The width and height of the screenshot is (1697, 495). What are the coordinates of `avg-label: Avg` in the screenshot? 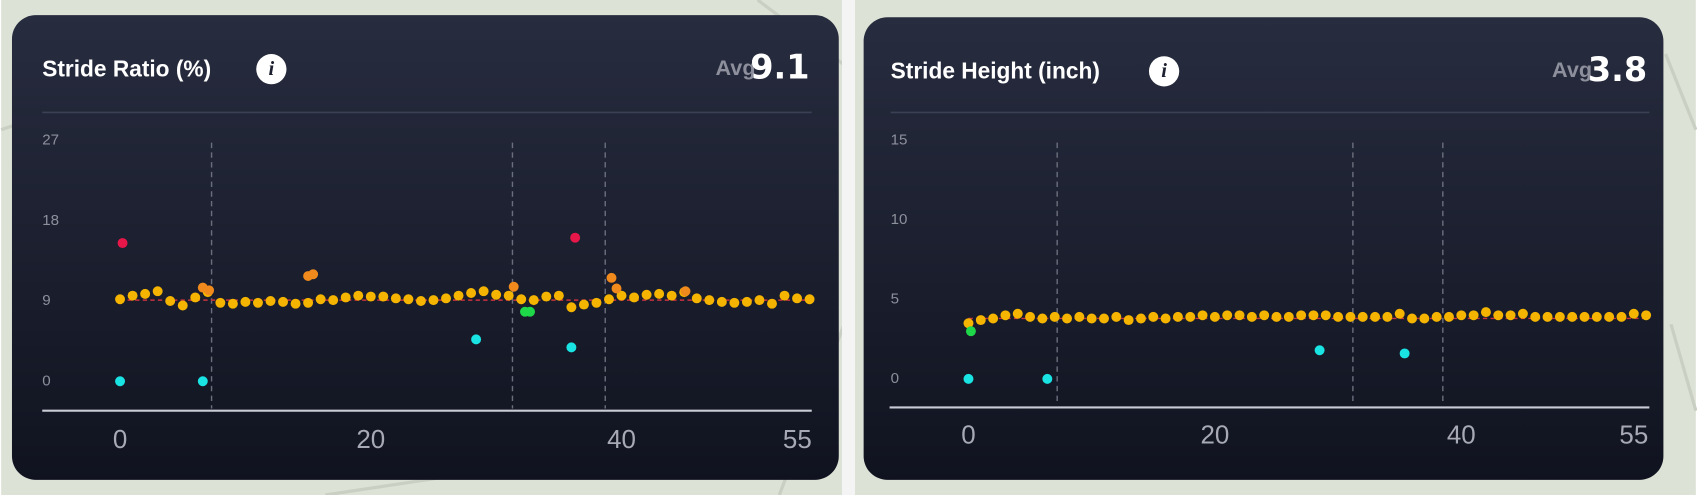 It's located at (736, 67).